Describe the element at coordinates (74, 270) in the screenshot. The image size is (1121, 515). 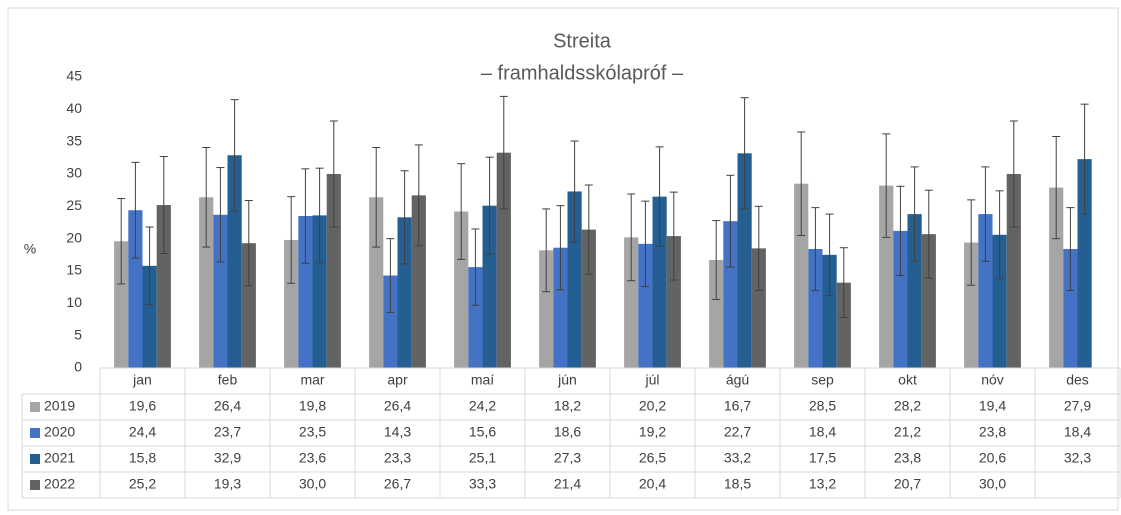
I see `y-tick-label: 15` at that location.